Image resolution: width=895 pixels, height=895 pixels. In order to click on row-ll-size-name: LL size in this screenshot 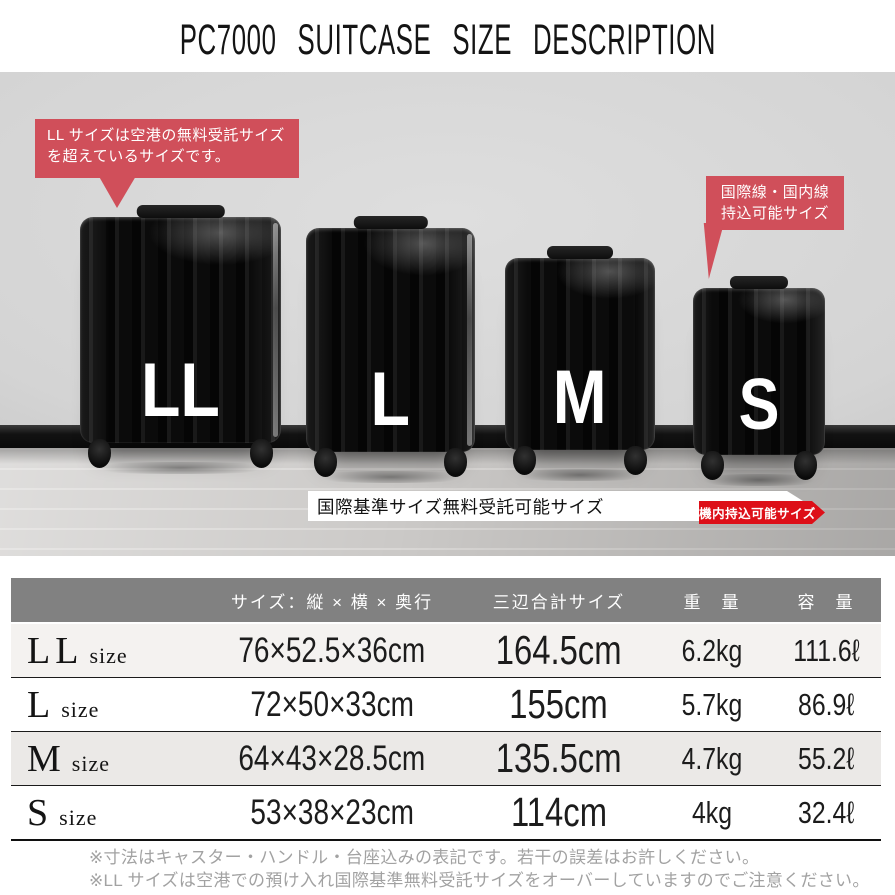, I will do `click(105, 651)`.